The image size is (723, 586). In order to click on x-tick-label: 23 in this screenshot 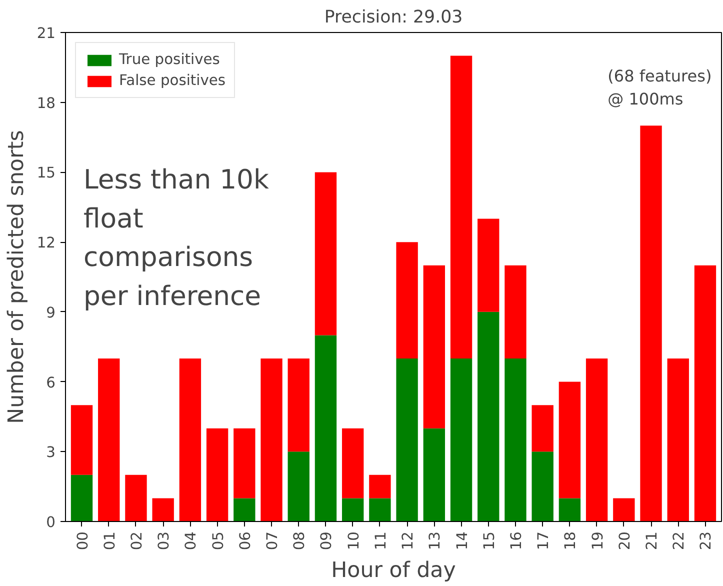, I will do `click(706, 540)`.